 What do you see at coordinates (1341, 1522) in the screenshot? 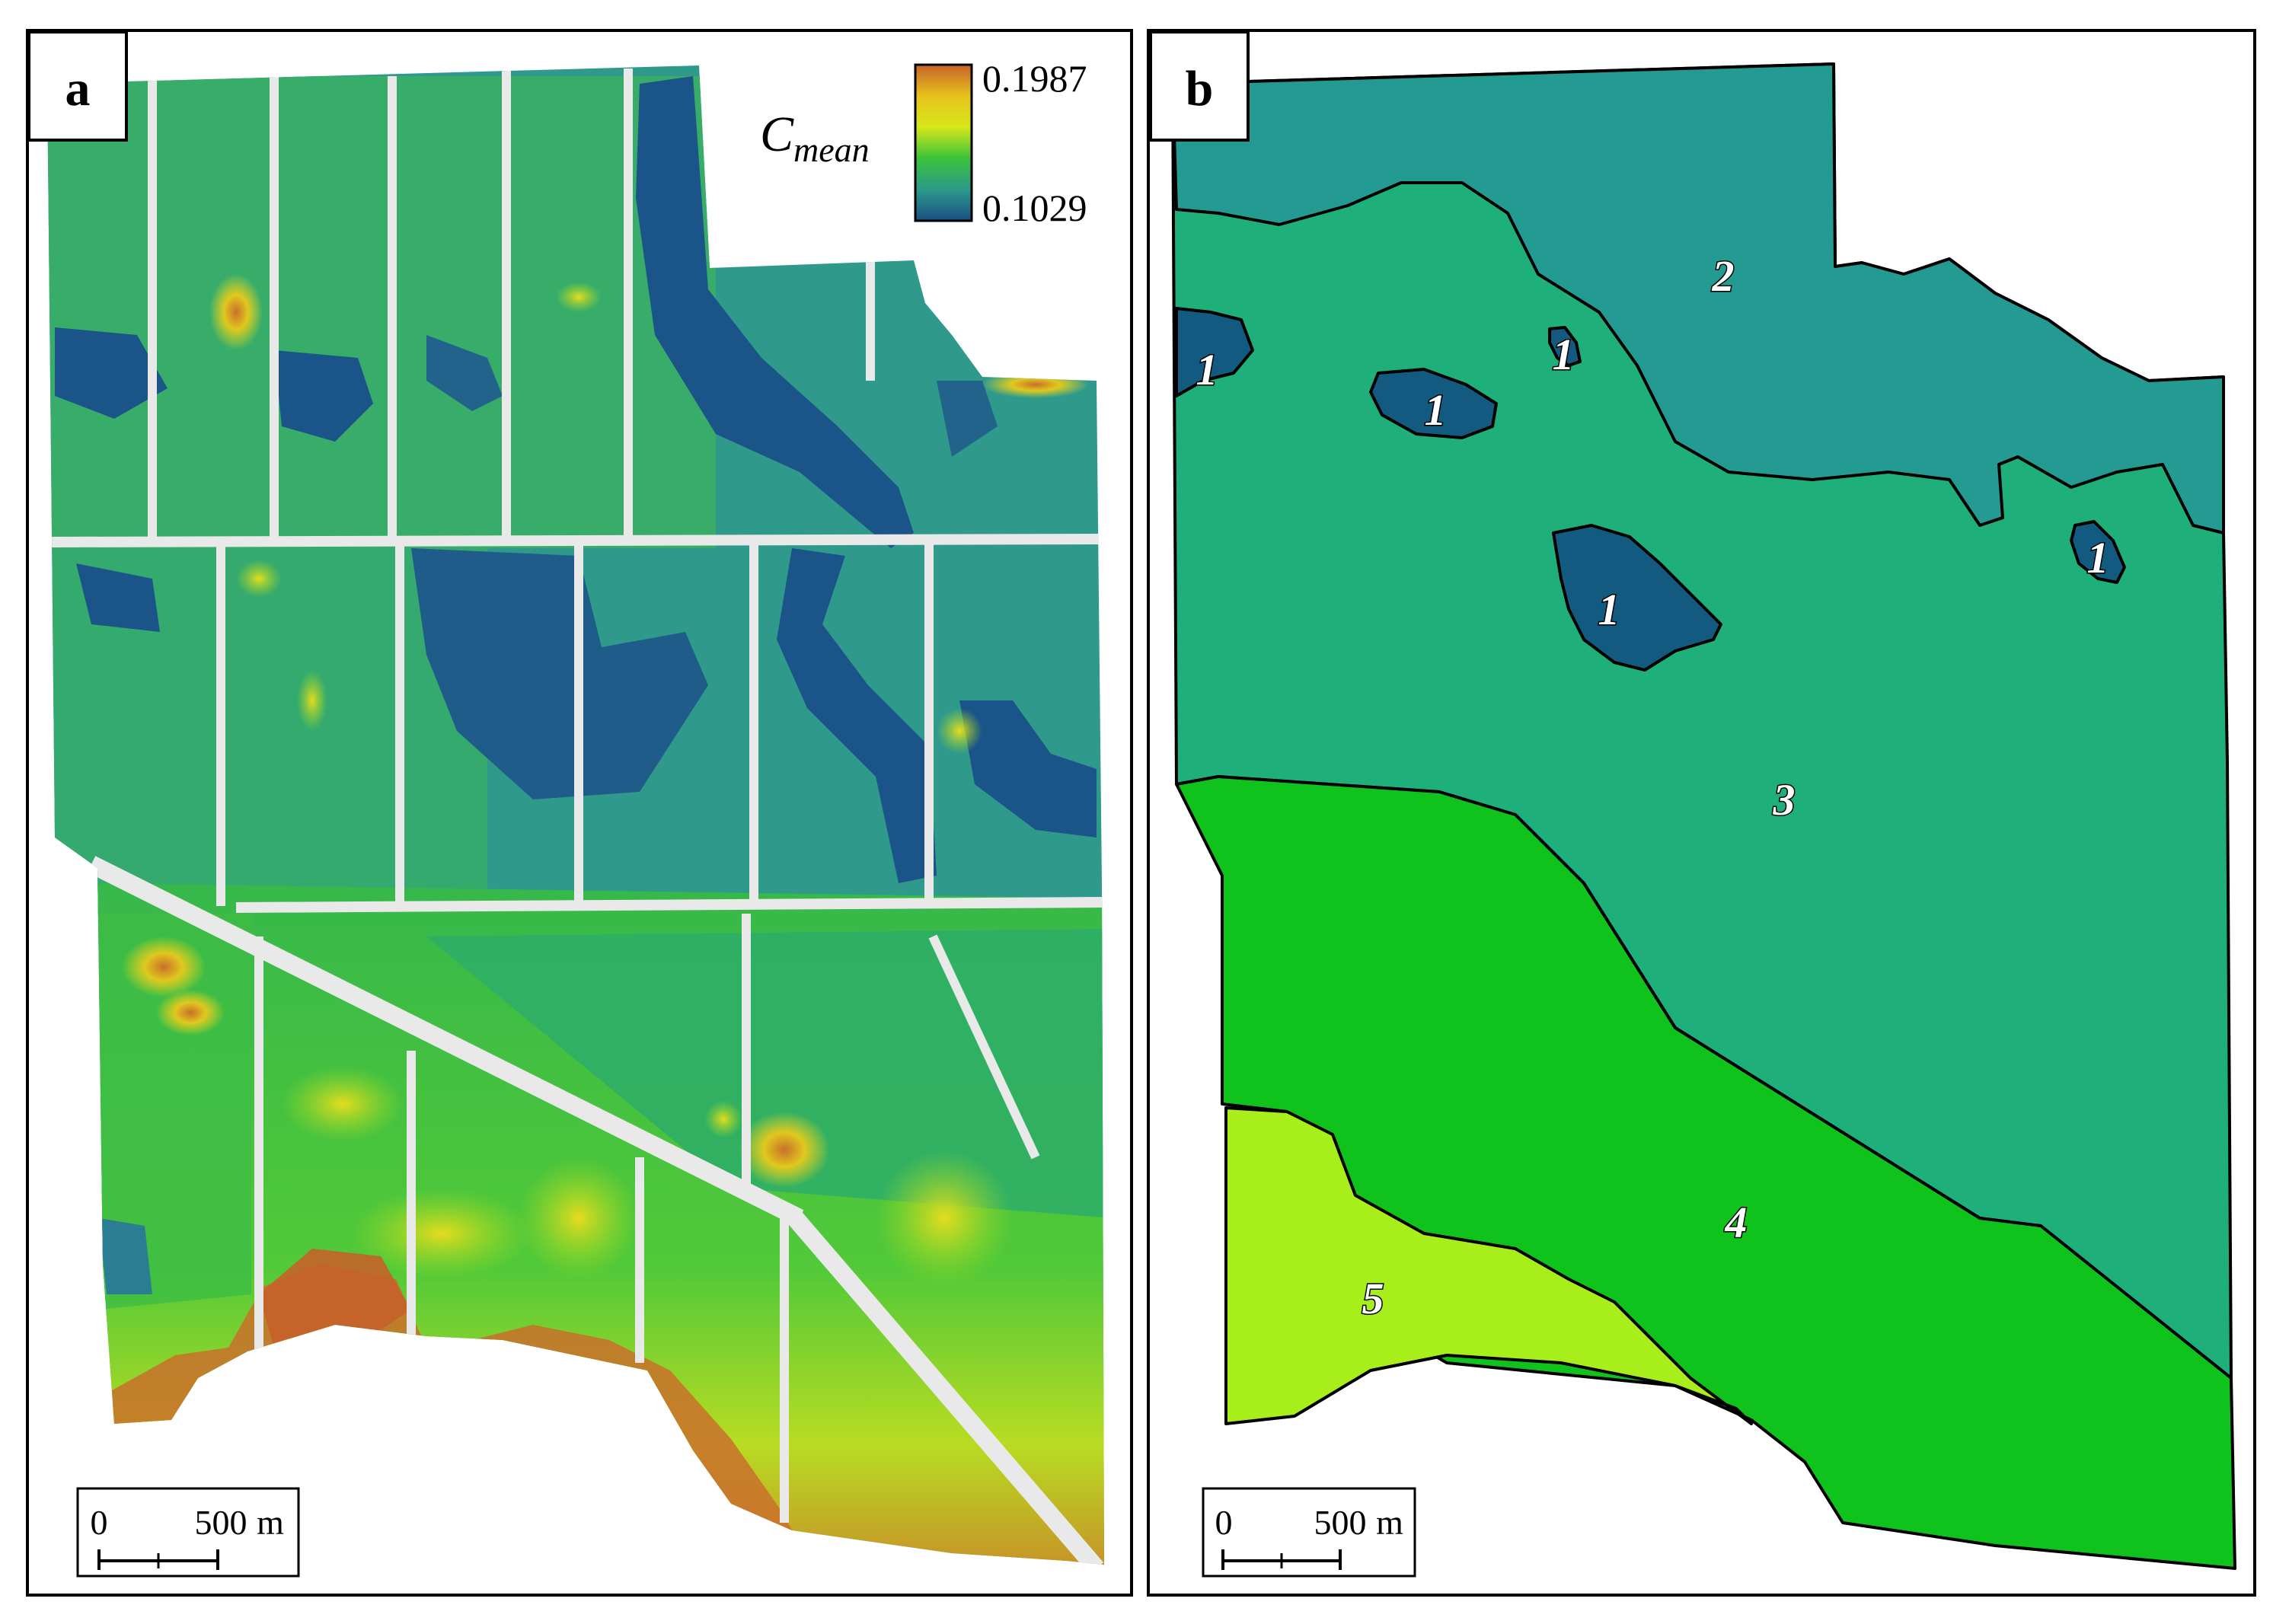
I see `panel-b-scale-distance: 500` at bounding box center [1341, 1522].